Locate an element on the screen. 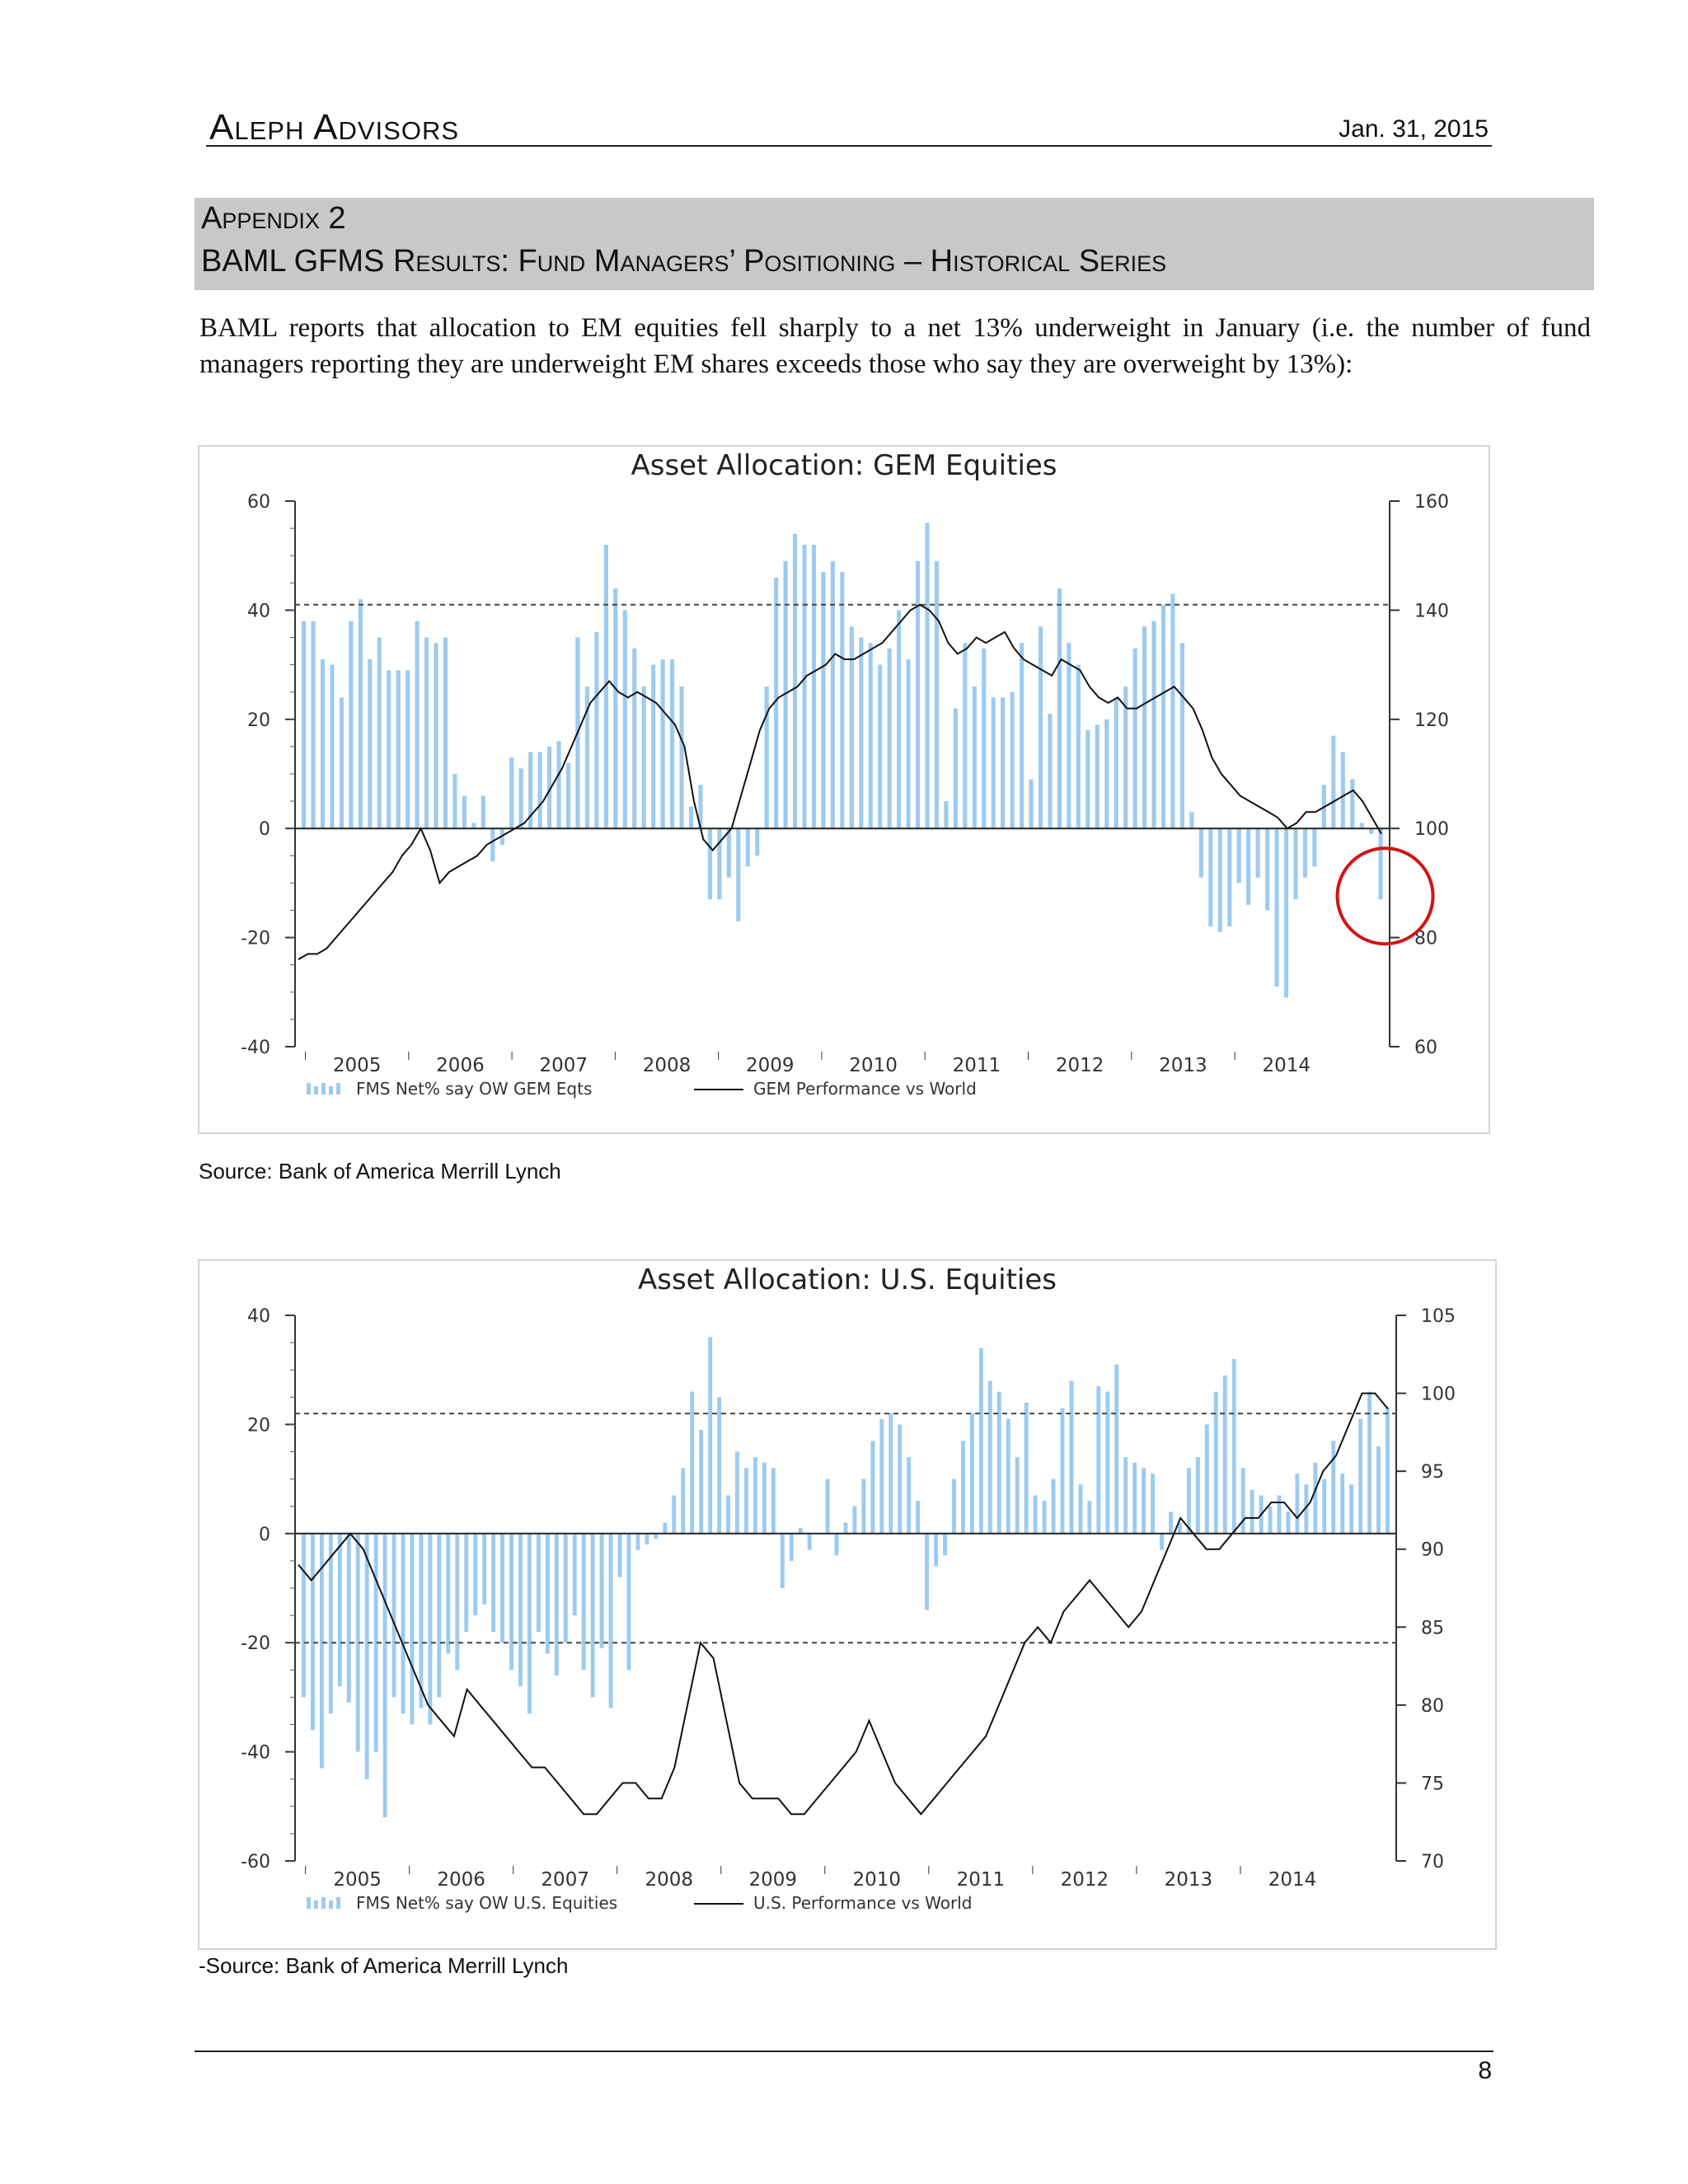 This screenshot has height=2184, width=1688. right-tick-label: 90 is located at coordinates (1433, 1550).